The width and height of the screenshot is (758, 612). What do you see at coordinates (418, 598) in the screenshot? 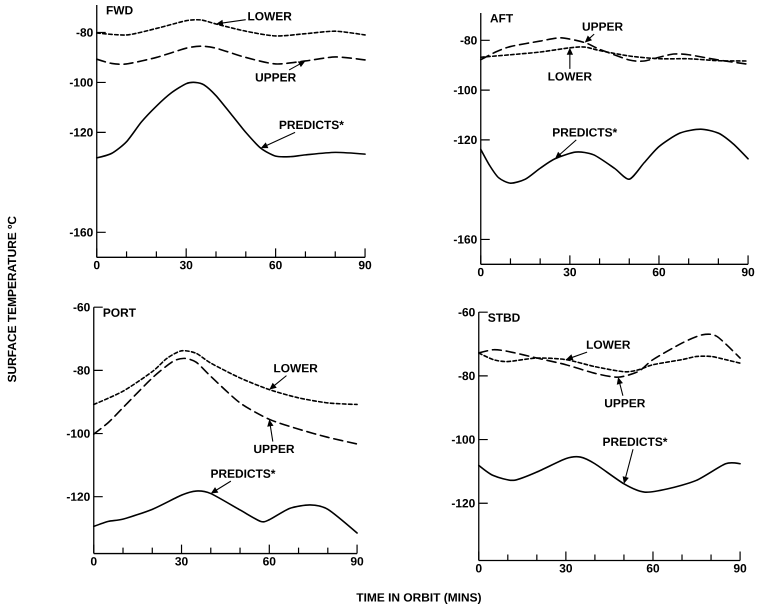
I see `x-axis-title: TIME IN ORBIT (MINS)` at bounding box center [418, 598].